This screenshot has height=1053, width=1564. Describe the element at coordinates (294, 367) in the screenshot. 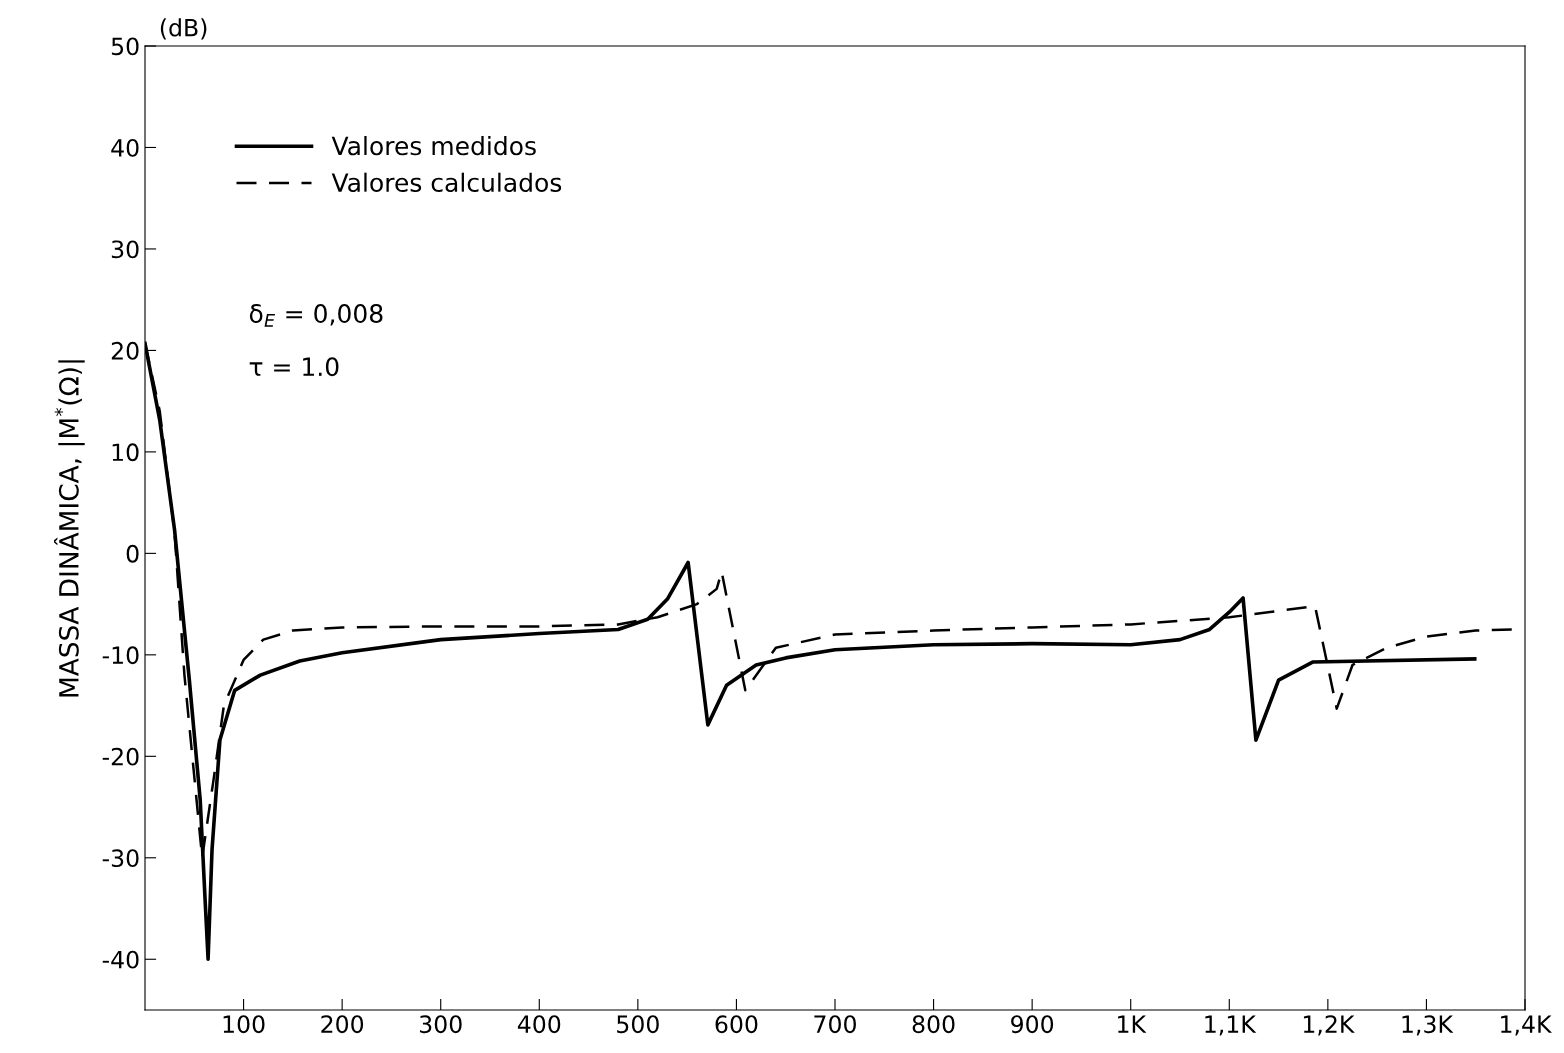

I see `annotation: τ = 1.0` at that location.